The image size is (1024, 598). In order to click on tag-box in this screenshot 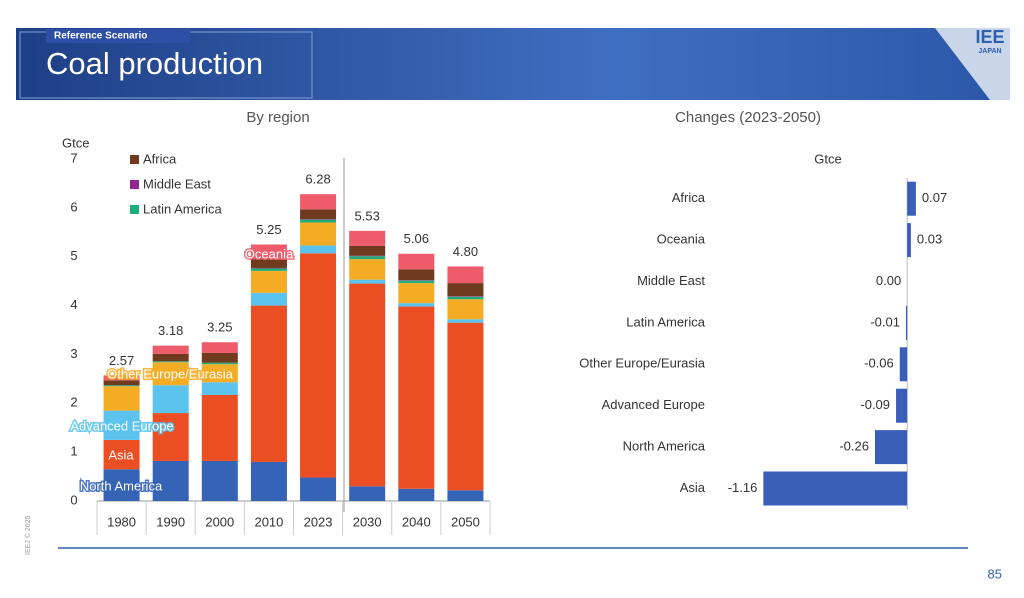, I will do `click(118, 36)`.